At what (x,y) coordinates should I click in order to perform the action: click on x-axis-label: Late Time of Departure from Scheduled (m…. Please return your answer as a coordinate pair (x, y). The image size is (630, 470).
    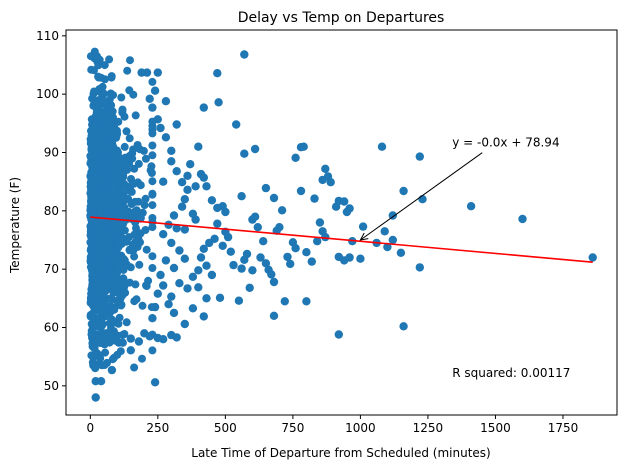
    Looking at the image, I should click on (340, 453).